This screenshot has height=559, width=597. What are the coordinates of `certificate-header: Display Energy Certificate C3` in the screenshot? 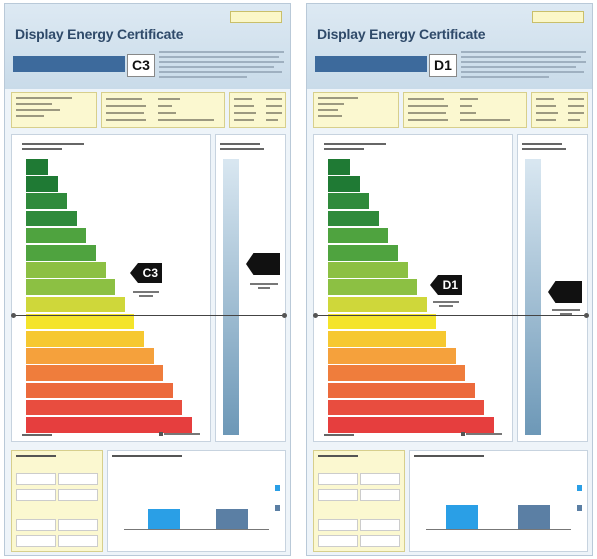 It's located at (147, 46).